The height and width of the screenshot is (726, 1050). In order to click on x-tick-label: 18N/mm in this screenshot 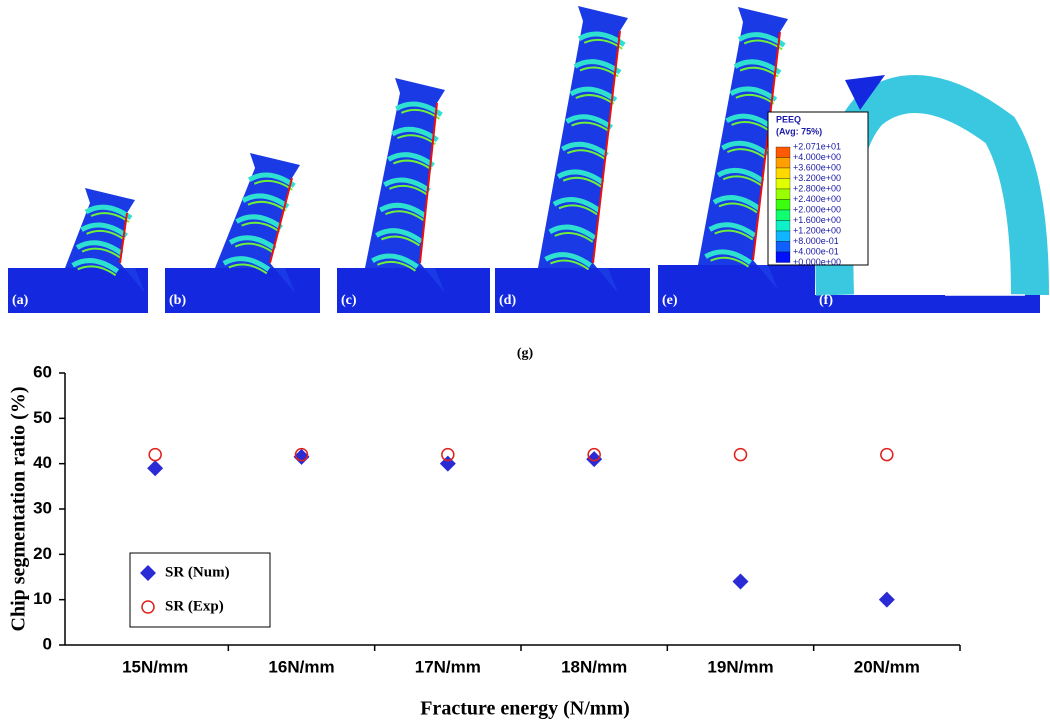, I will do `click(594, 666)`.